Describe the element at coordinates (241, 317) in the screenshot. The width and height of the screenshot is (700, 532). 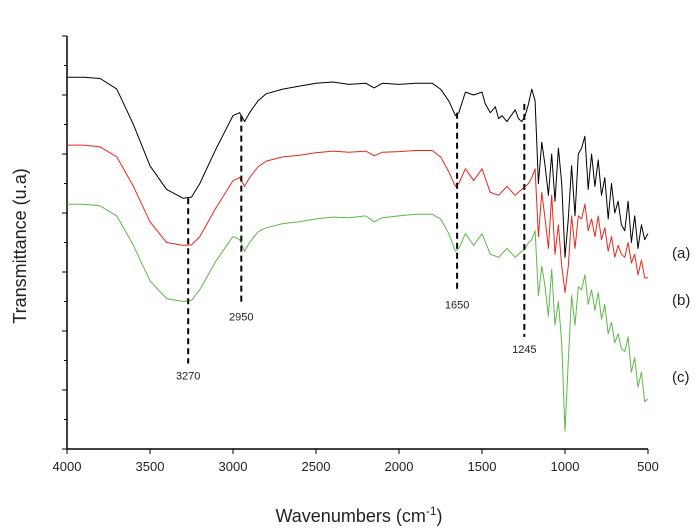
I see `peak-label-1: 2950` at that location.